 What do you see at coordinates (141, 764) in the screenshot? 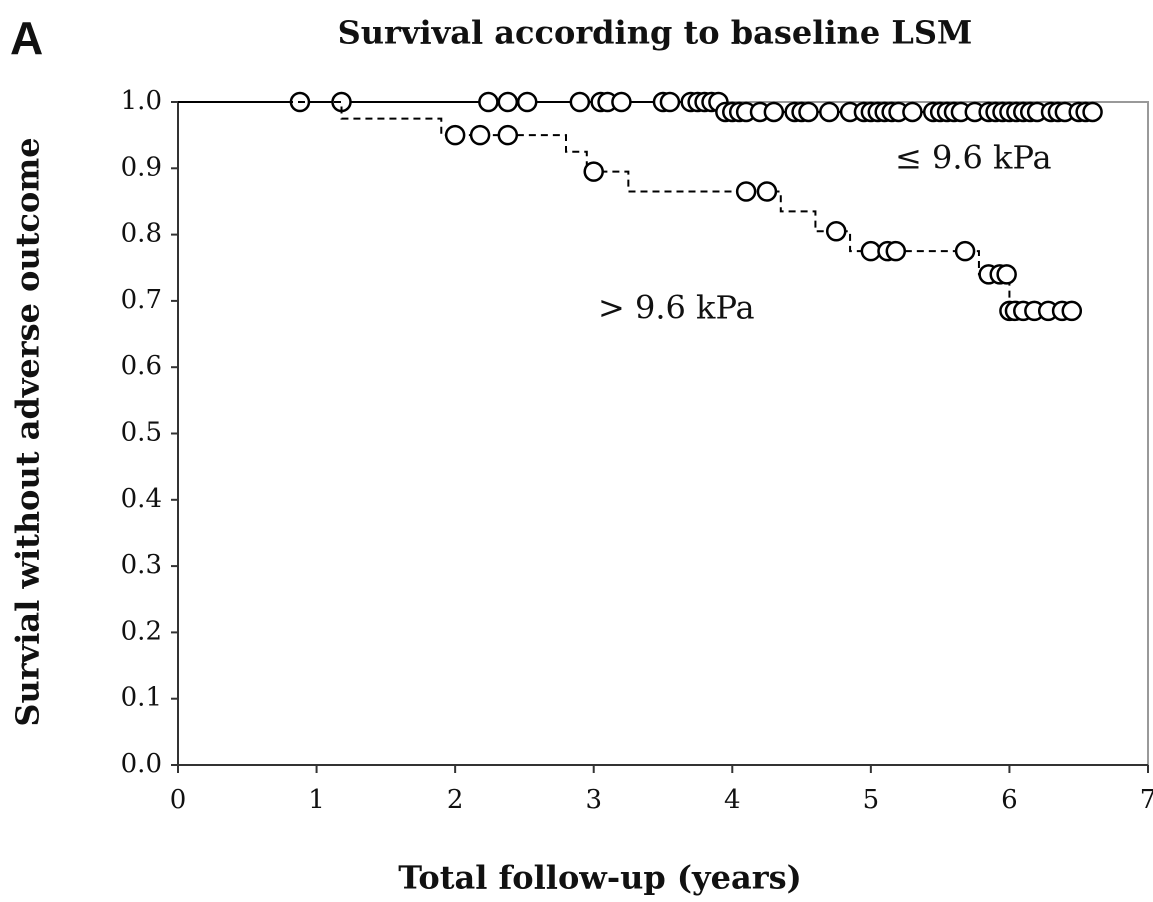
I see `y-tick-label: 0.0` at bounding box center [141, 764].